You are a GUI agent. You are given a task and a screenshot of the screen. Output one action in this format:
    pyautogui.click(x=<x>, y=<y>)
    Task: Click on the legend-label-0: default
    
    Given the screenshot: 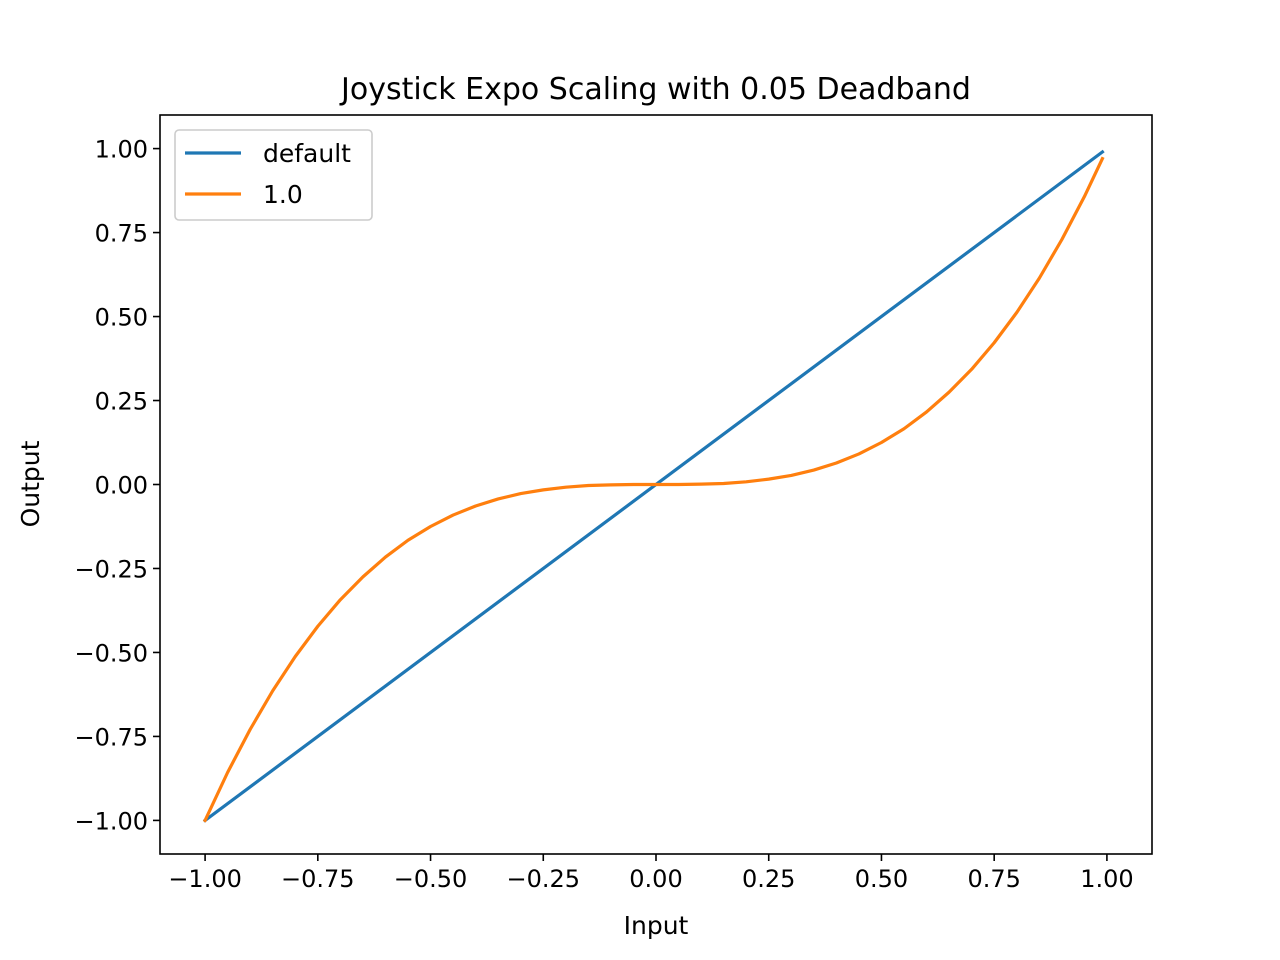 What is the action you would take?
    pyautogui.click(x=307, y=153)
    